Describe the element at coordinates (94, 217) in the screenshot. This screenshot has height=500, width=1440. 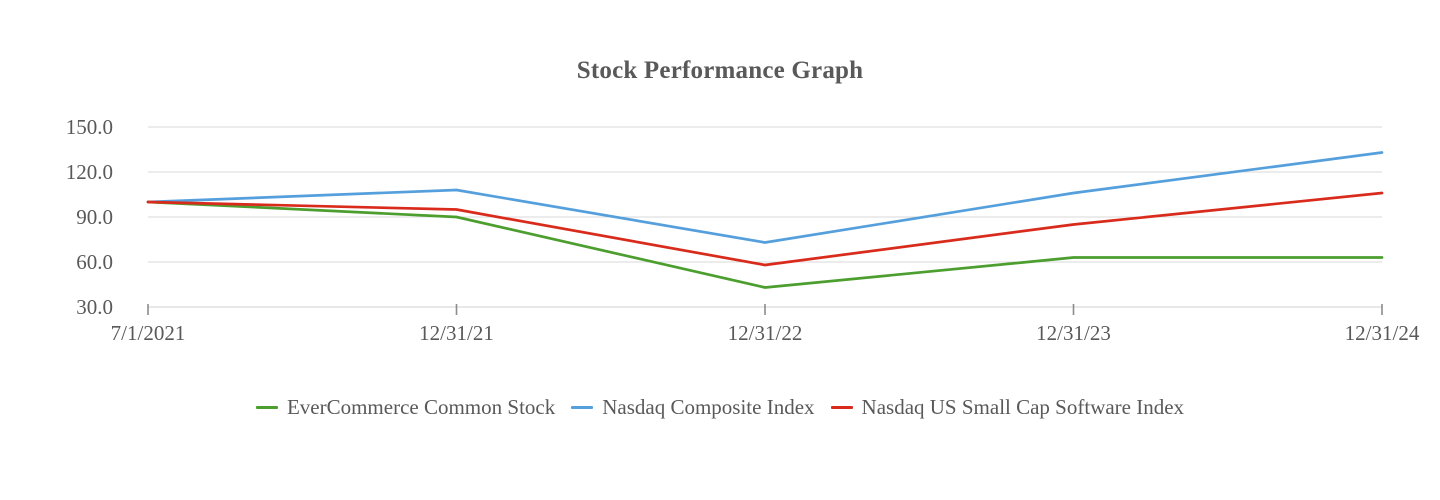
I see `y-axis-label: 90.0` at that location.